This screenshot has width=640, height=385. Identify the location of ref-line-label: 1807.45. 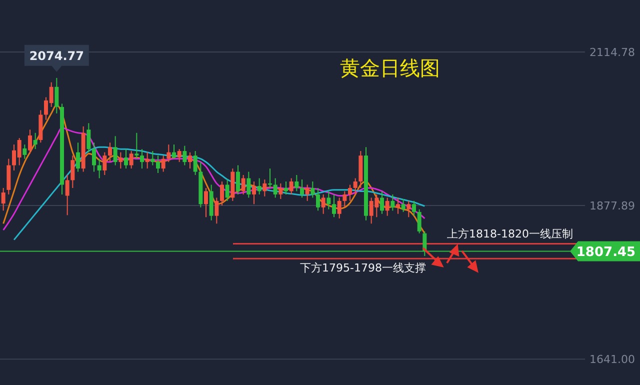
(606, 252).